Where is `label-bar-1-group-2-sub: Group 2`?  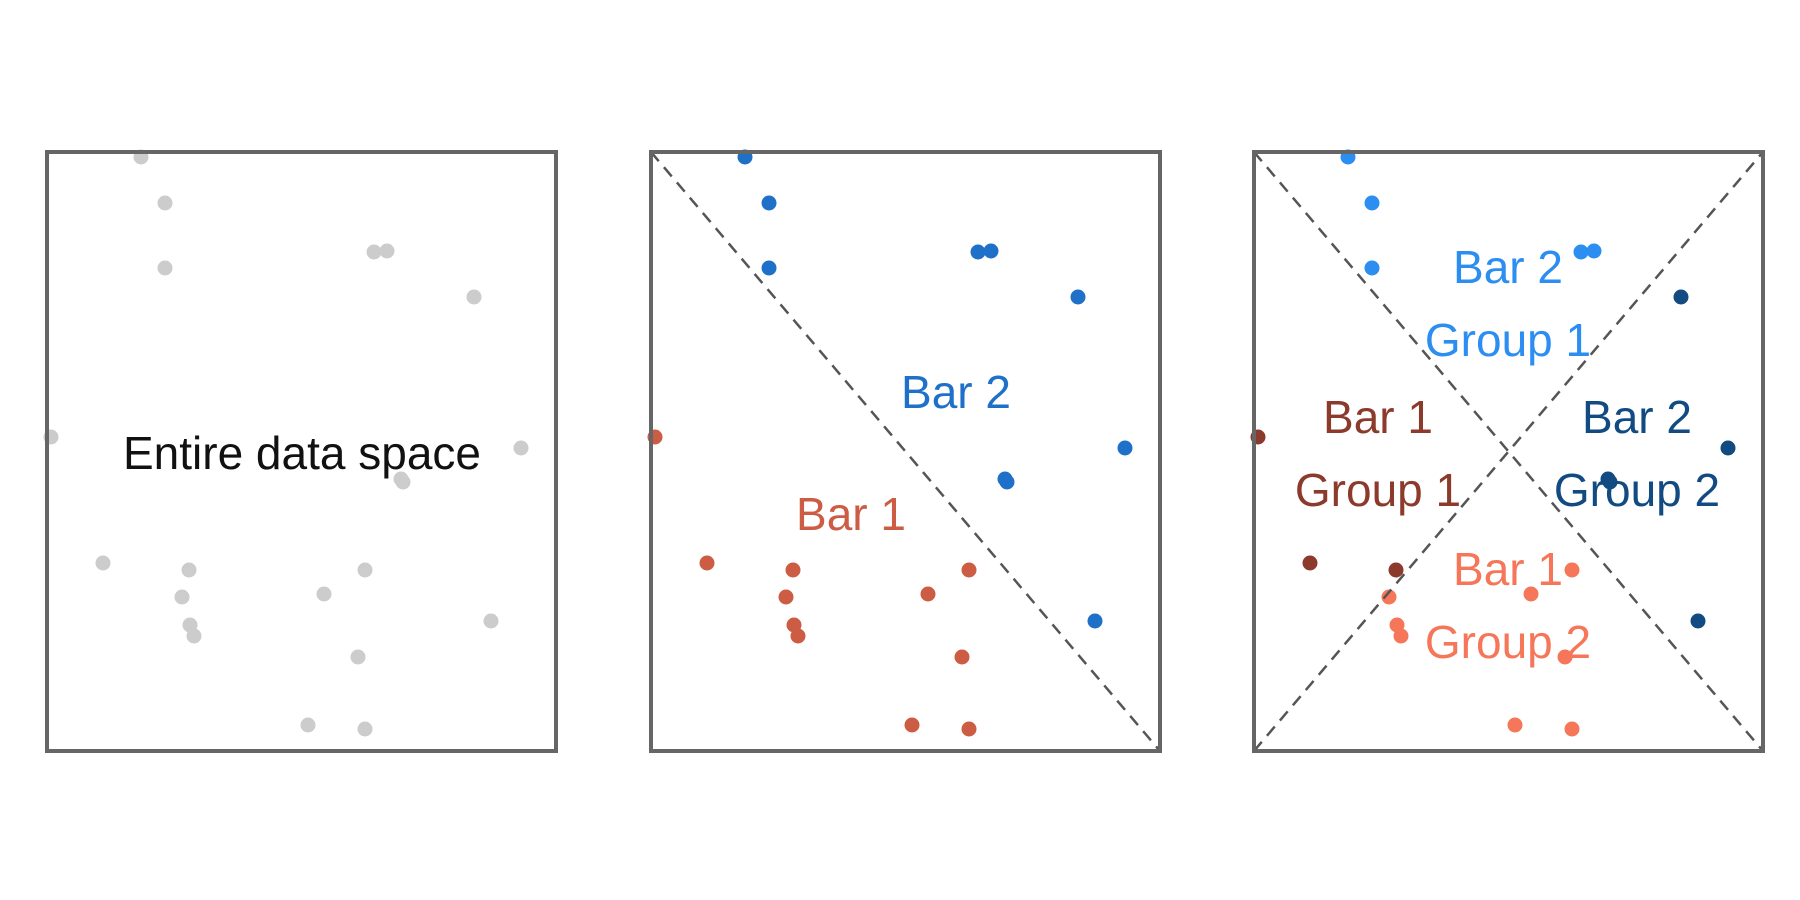
label-bar-1-group-2-sub: Group 2 is located at coordinates (1508, 642).